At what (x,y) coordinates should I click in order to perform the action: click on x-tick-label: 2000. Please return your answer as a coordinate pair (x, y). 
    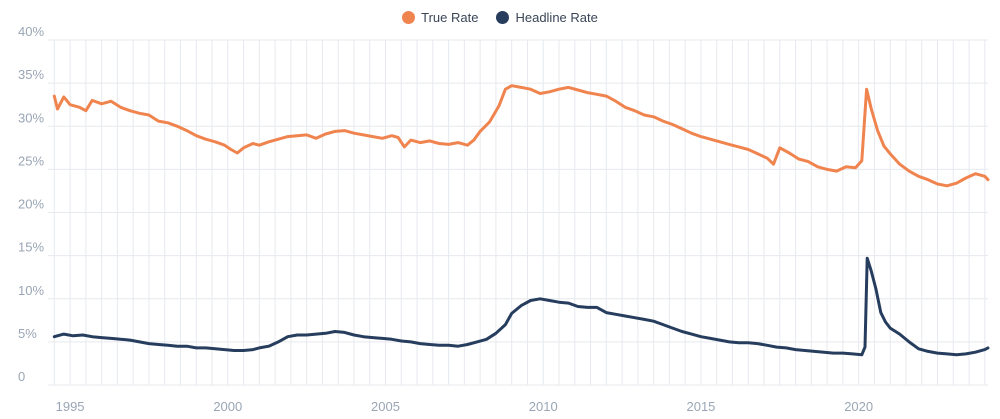
    Looking at the image, I should click on (227, 406).